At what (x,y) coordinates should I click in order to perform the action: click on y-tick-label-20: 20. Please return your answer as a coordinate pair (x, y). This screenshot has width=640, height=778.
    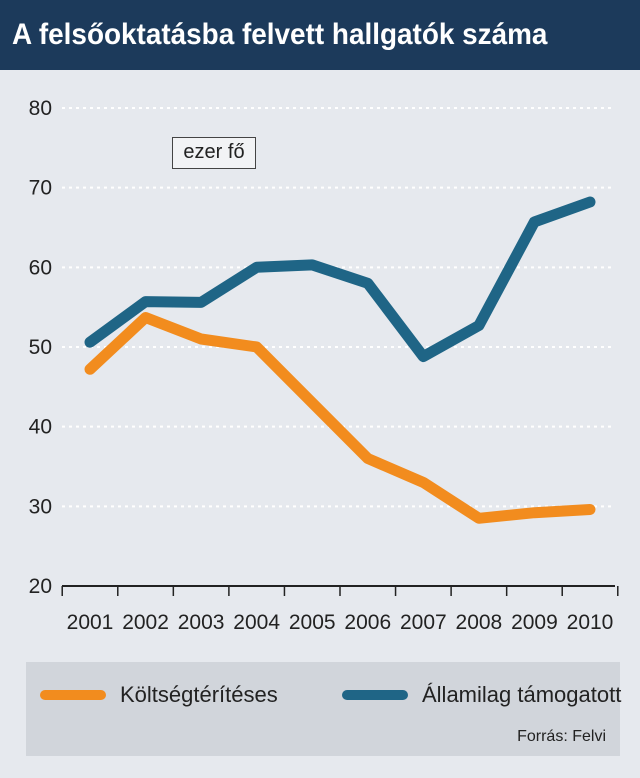
    Looking at the image, I should click on (40, 586).